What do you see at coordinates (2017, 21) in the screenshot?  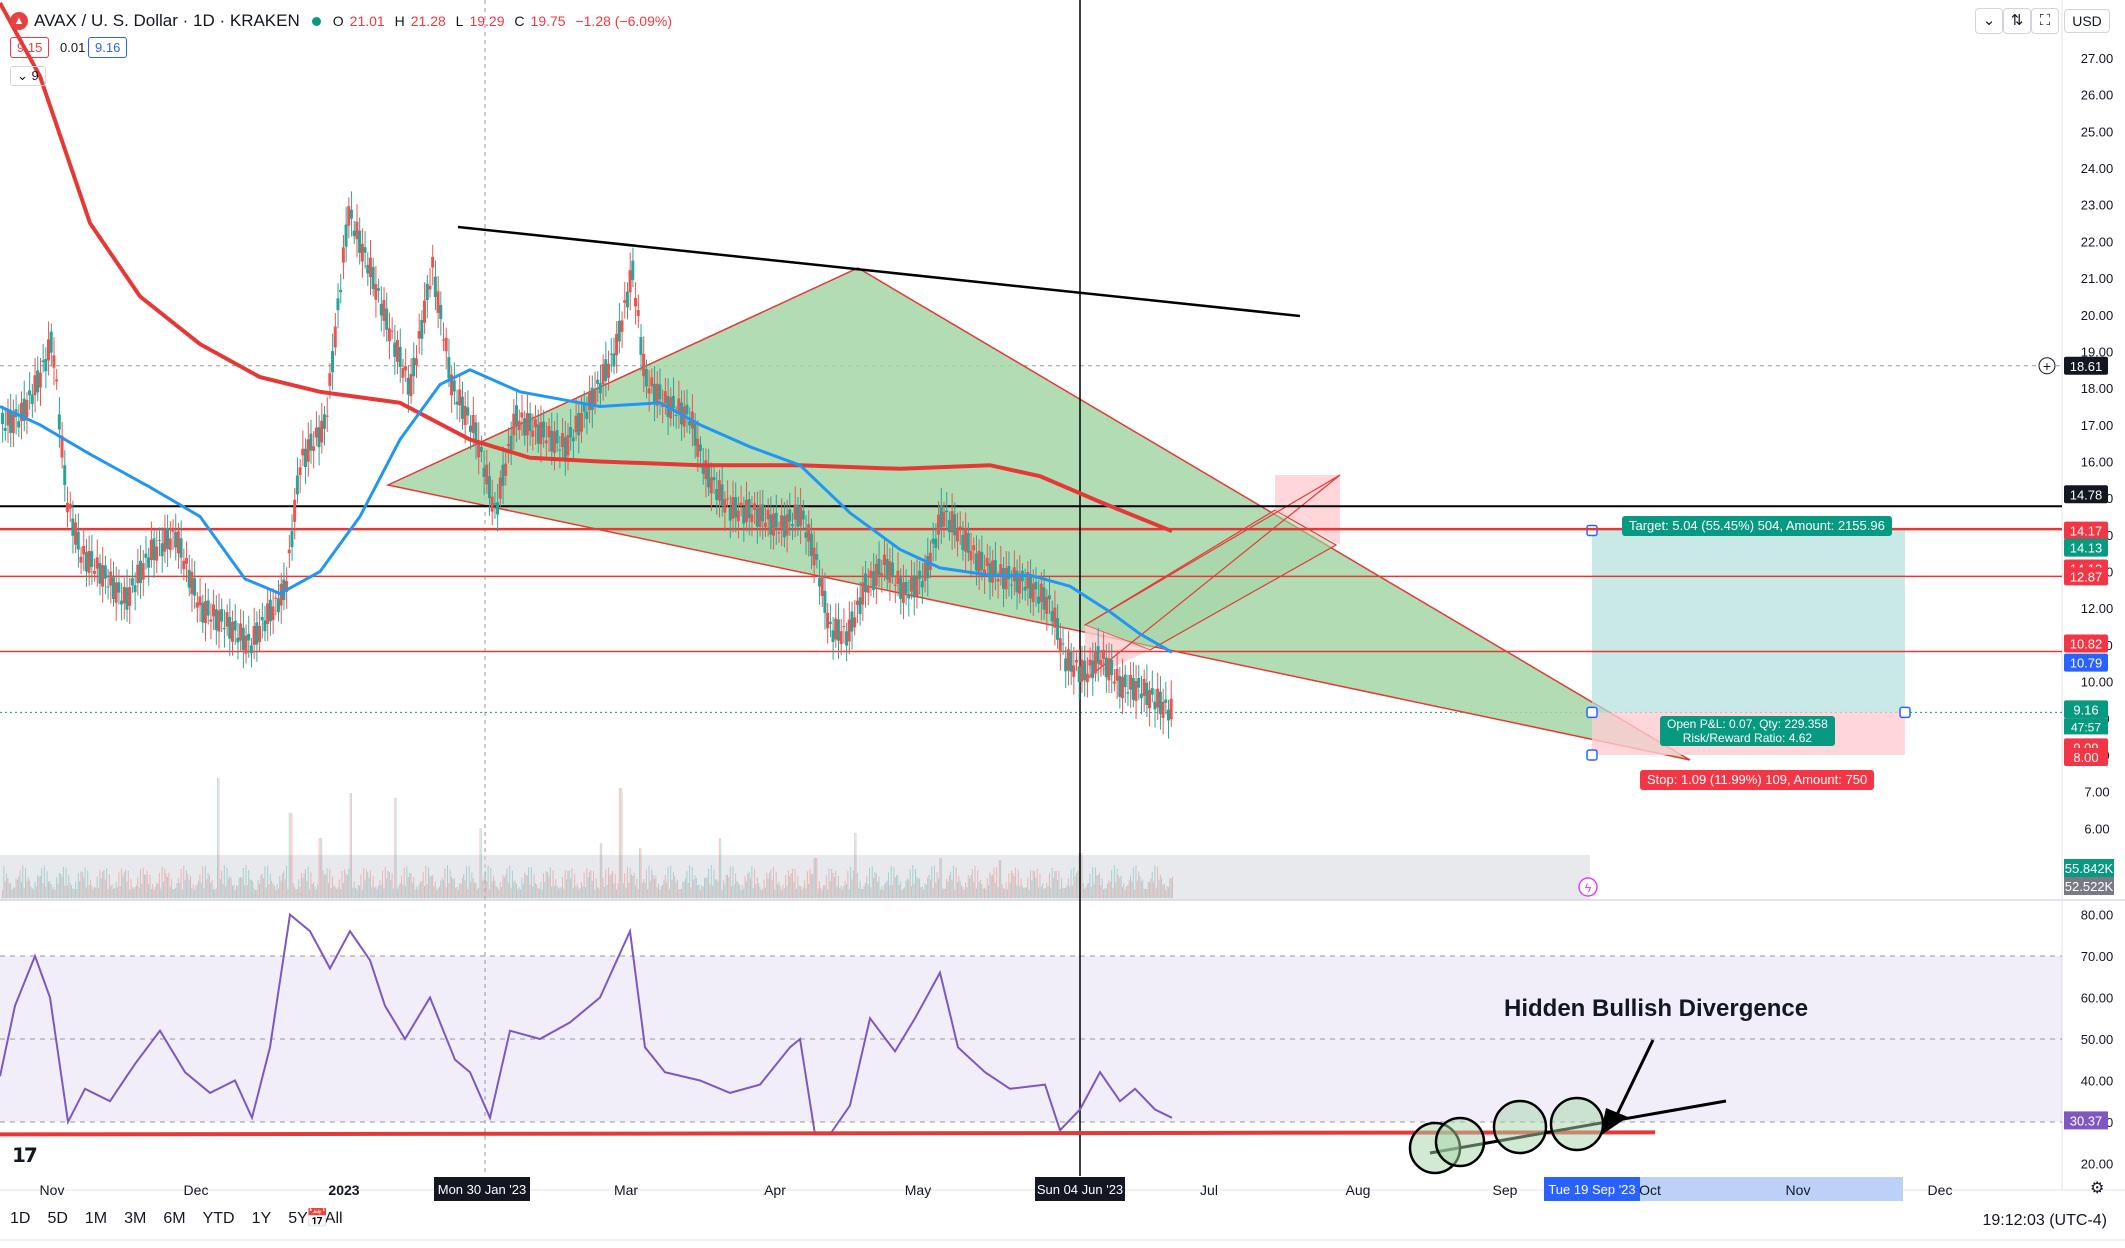 I see `scale-arrows-icon: ⇅` at bounding box center [2017, 21].